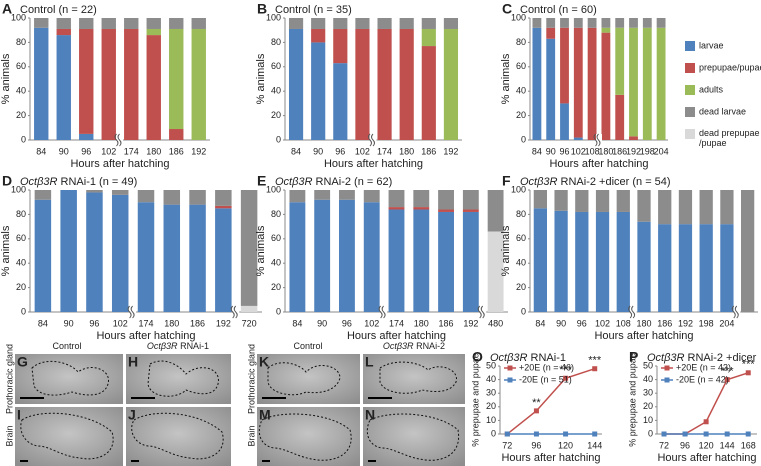  What do you see at coordinates (566, 370) in the screenshot?
I see `significance: ***` at bounding box center [566, 370].